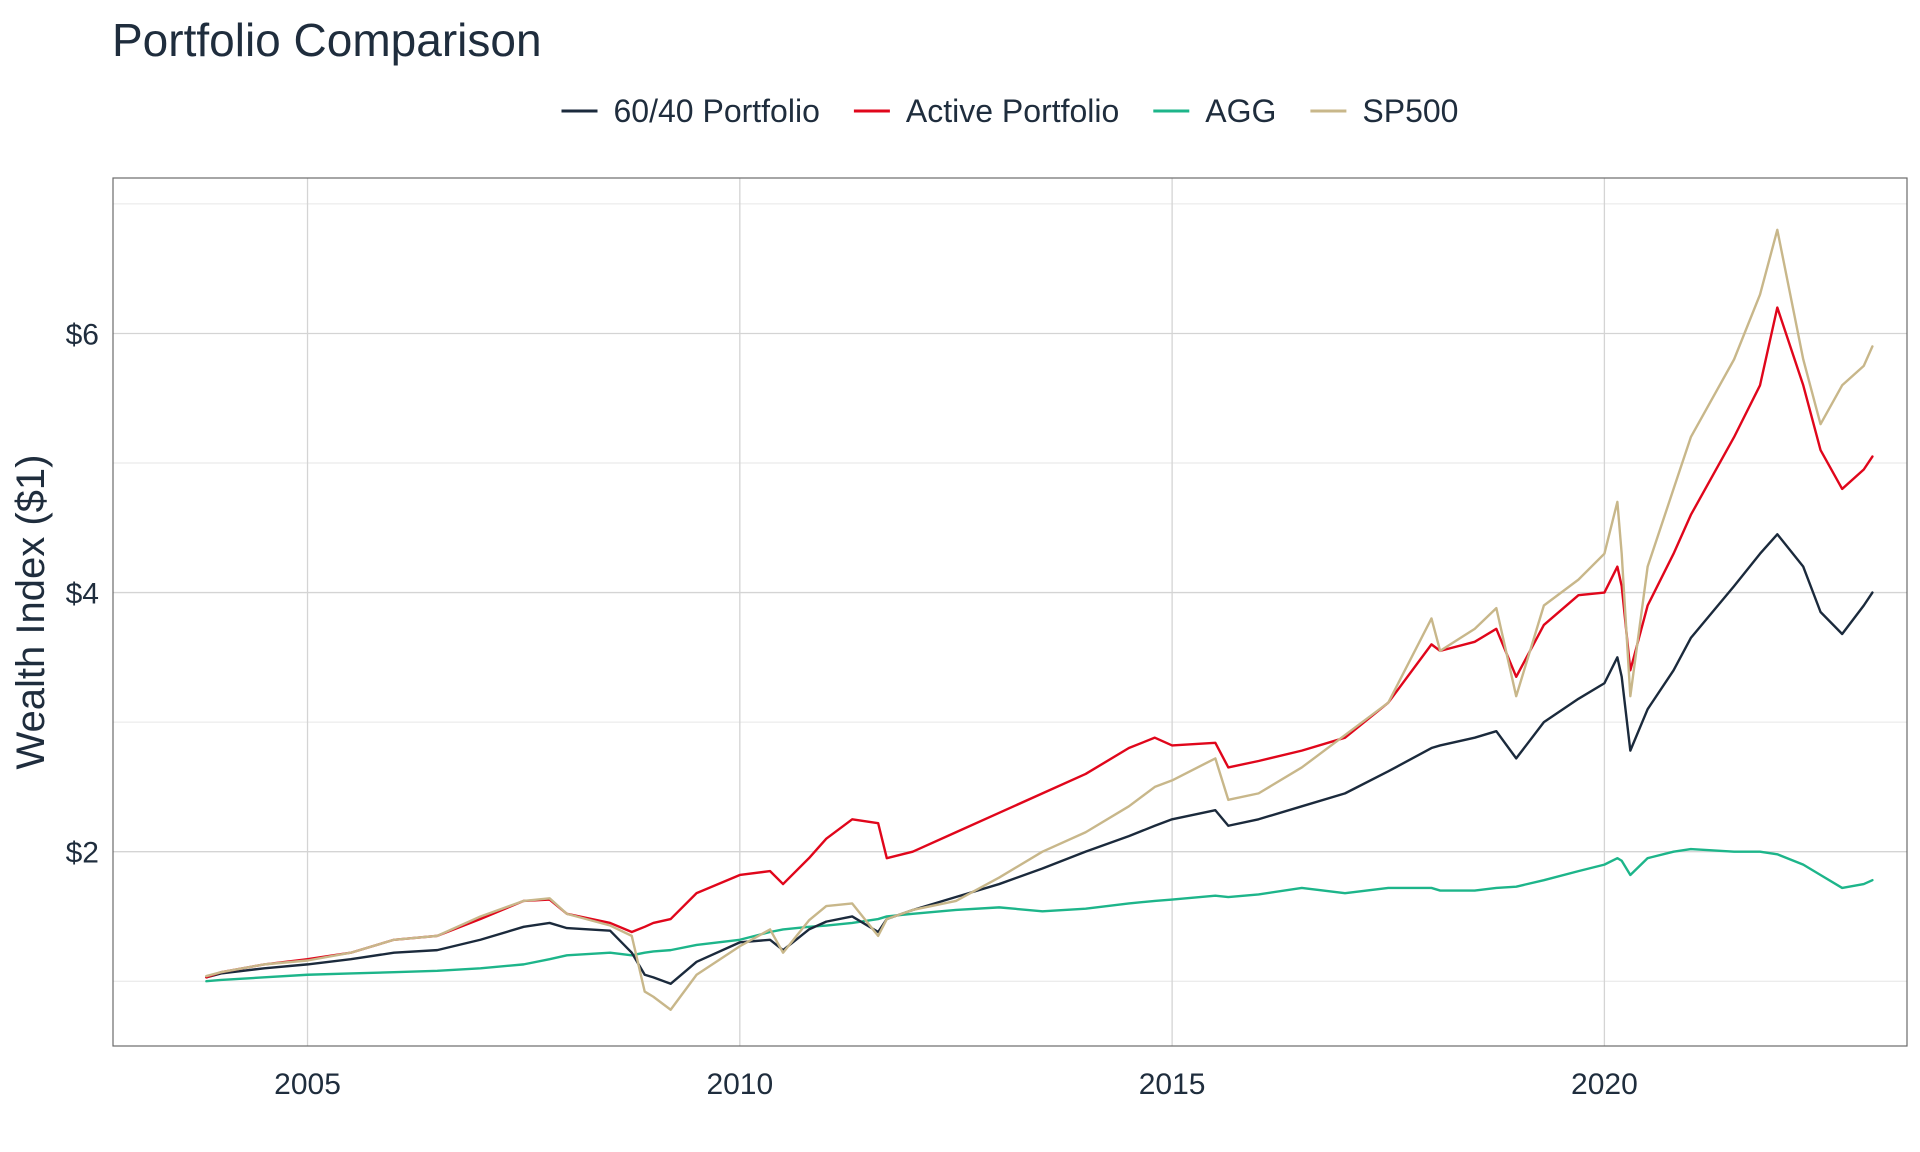  I want to click on legend: 60/40 Portfolio Active Portfolio AGG SP500, so click(1009, 111).